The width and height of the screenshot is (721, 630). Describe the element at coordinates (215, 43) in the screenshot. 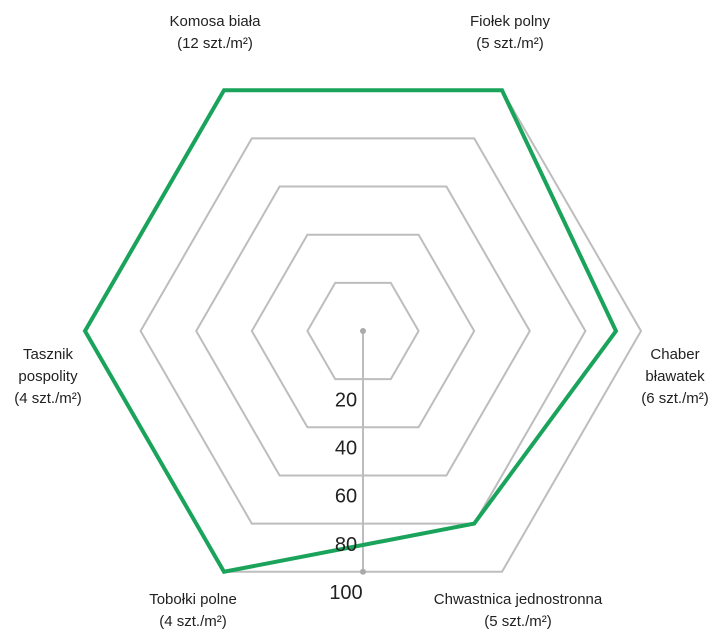

I see `category-unit: (12 szt./m²)` at that location.